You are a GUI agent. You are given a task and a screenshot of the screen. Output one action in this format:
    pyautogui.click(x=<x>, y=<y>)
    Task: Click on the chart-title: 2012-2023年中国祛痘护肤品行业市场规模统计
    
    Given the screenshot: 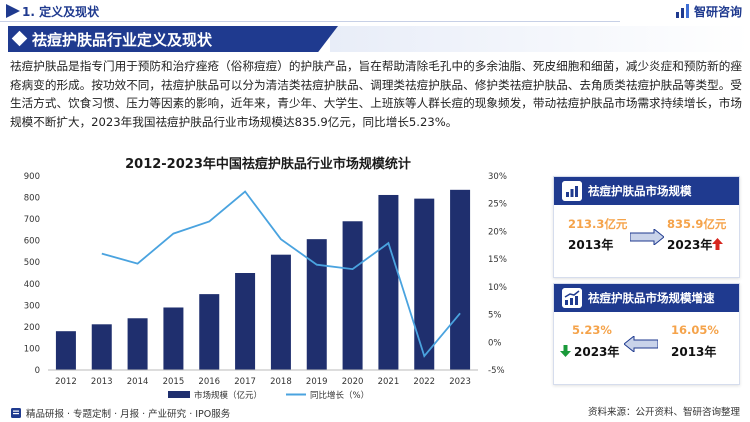 What is the action you would take?
    pyautogui.click(x=268, y=164)
    